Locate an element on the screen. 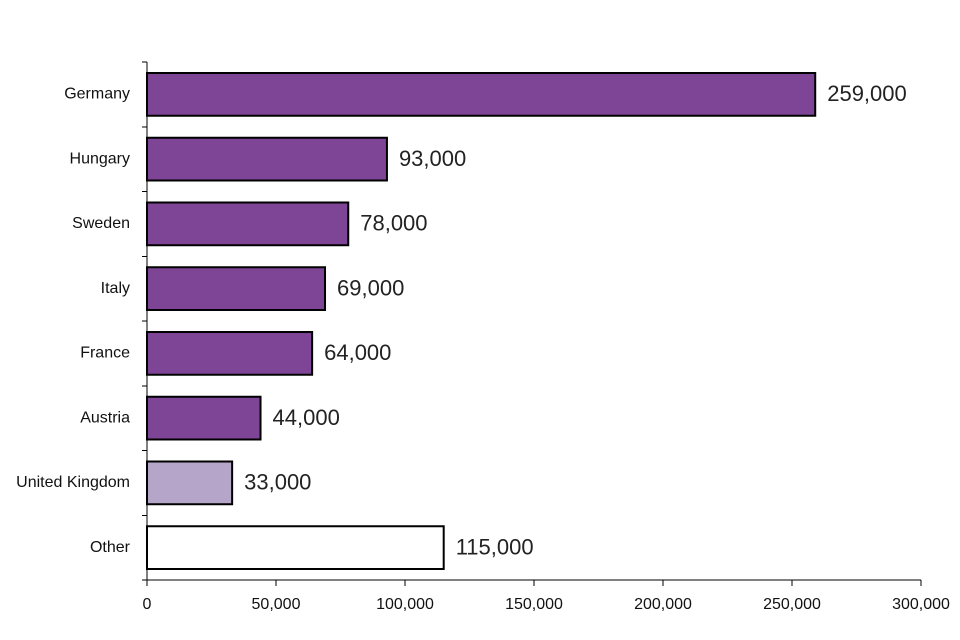  x-tick-label: 100,000 is located at coordinates (405, 604).